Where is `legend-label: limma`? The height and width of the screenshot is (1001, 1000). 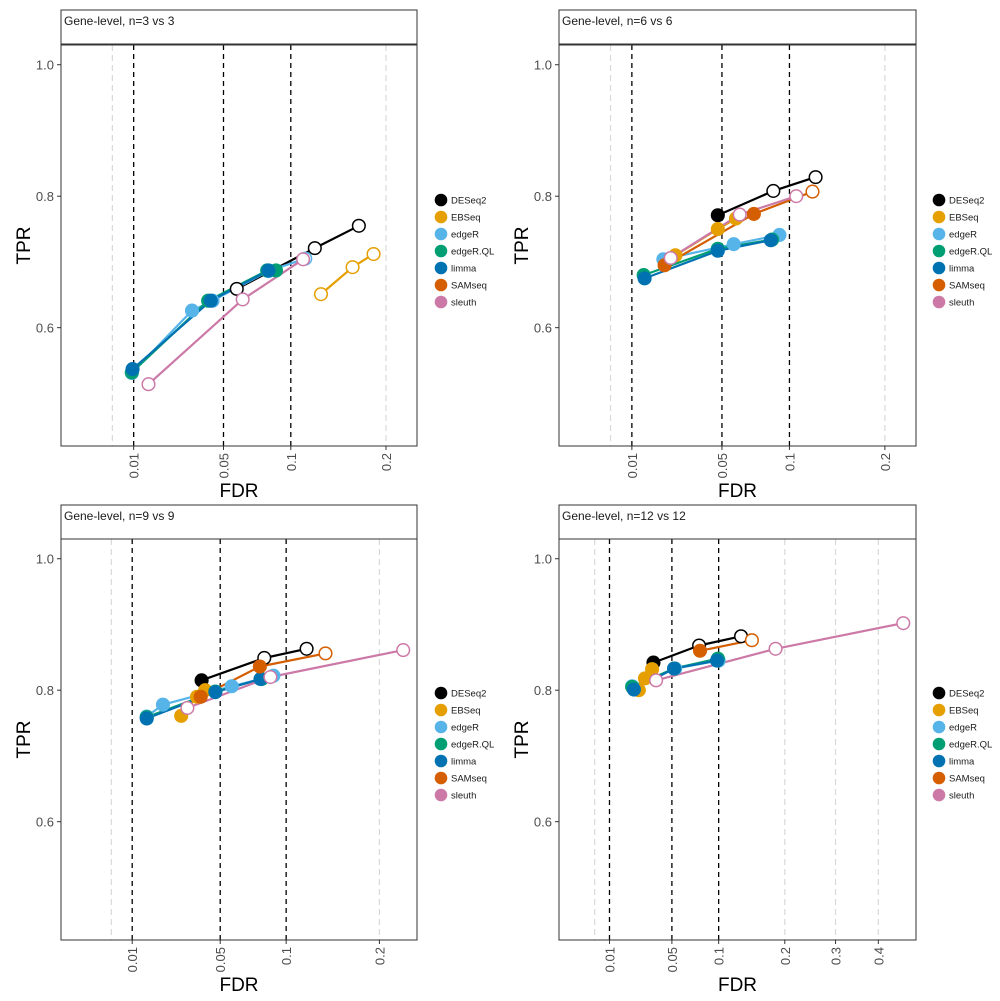 legend-label: limma is located at coordinates (464, 269).